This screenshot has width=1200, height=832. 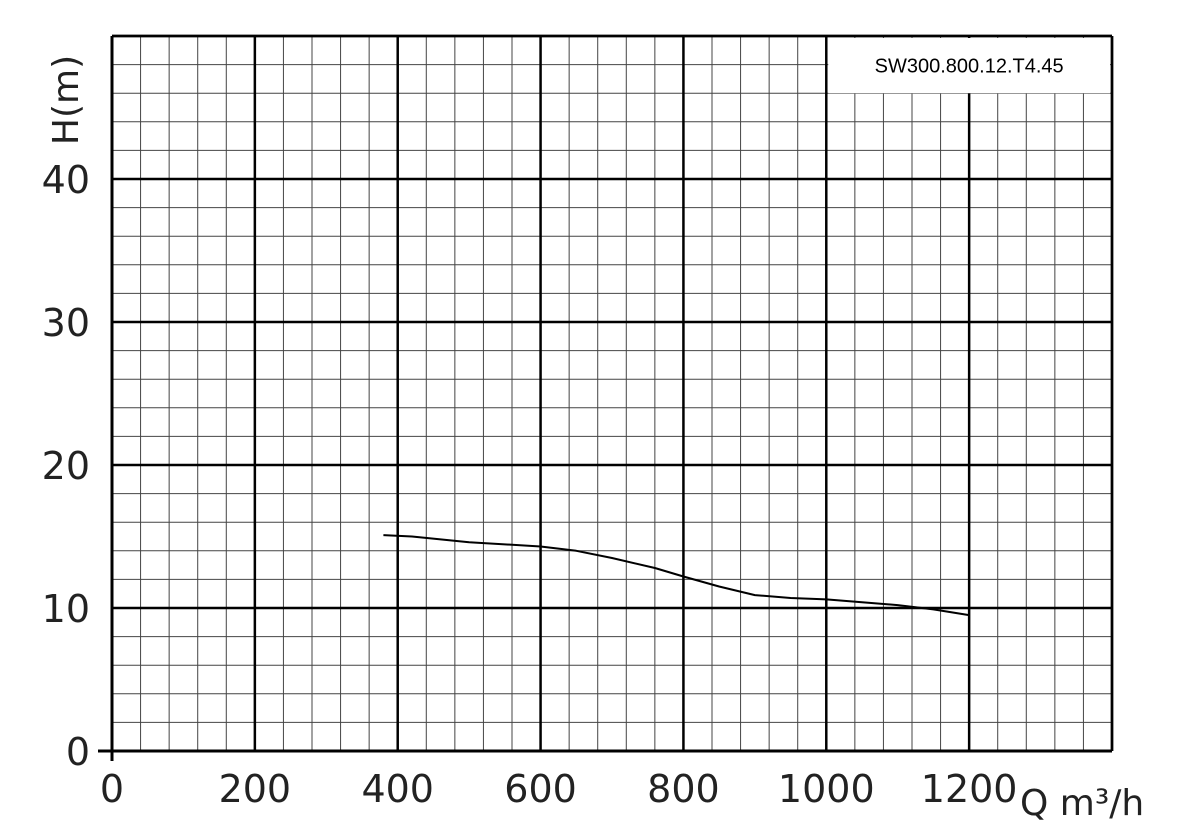 What do you see at coordinates (676, 575) in the screenshot?
I see `head-curve` at bounding box center [676, 575].